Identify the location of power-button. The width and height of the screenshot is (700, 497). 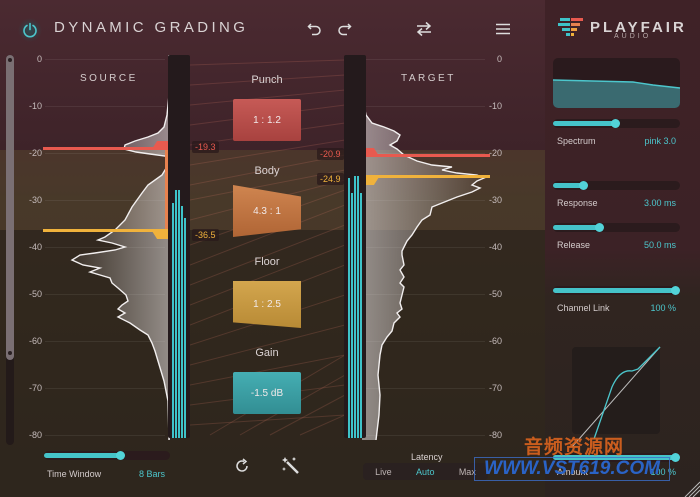
(30, 30).